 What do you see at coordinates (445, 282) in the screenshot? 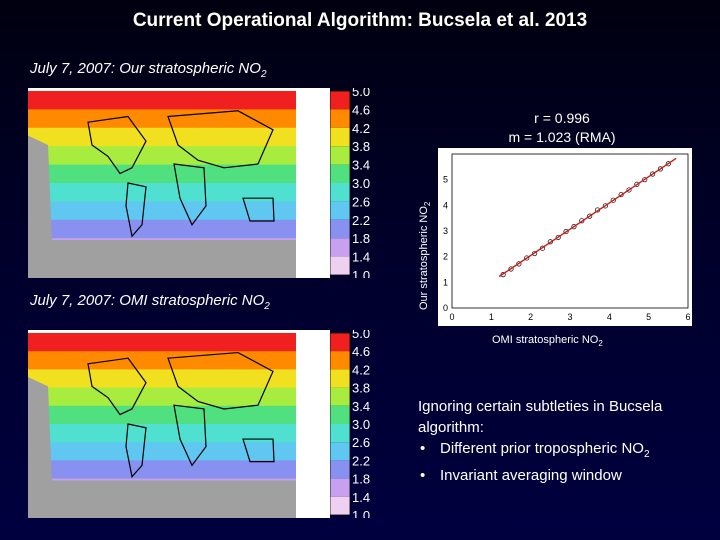
I see `scatter-y-tick: 1` at bounding box center [445, 282].